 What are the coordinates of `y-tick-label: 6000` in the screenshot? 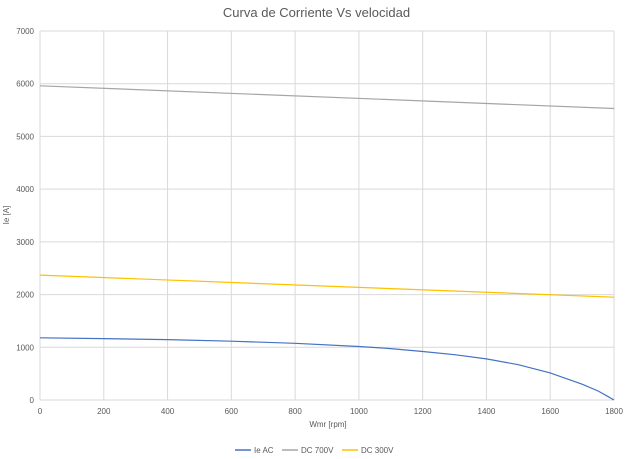 It's located at (25, 84).